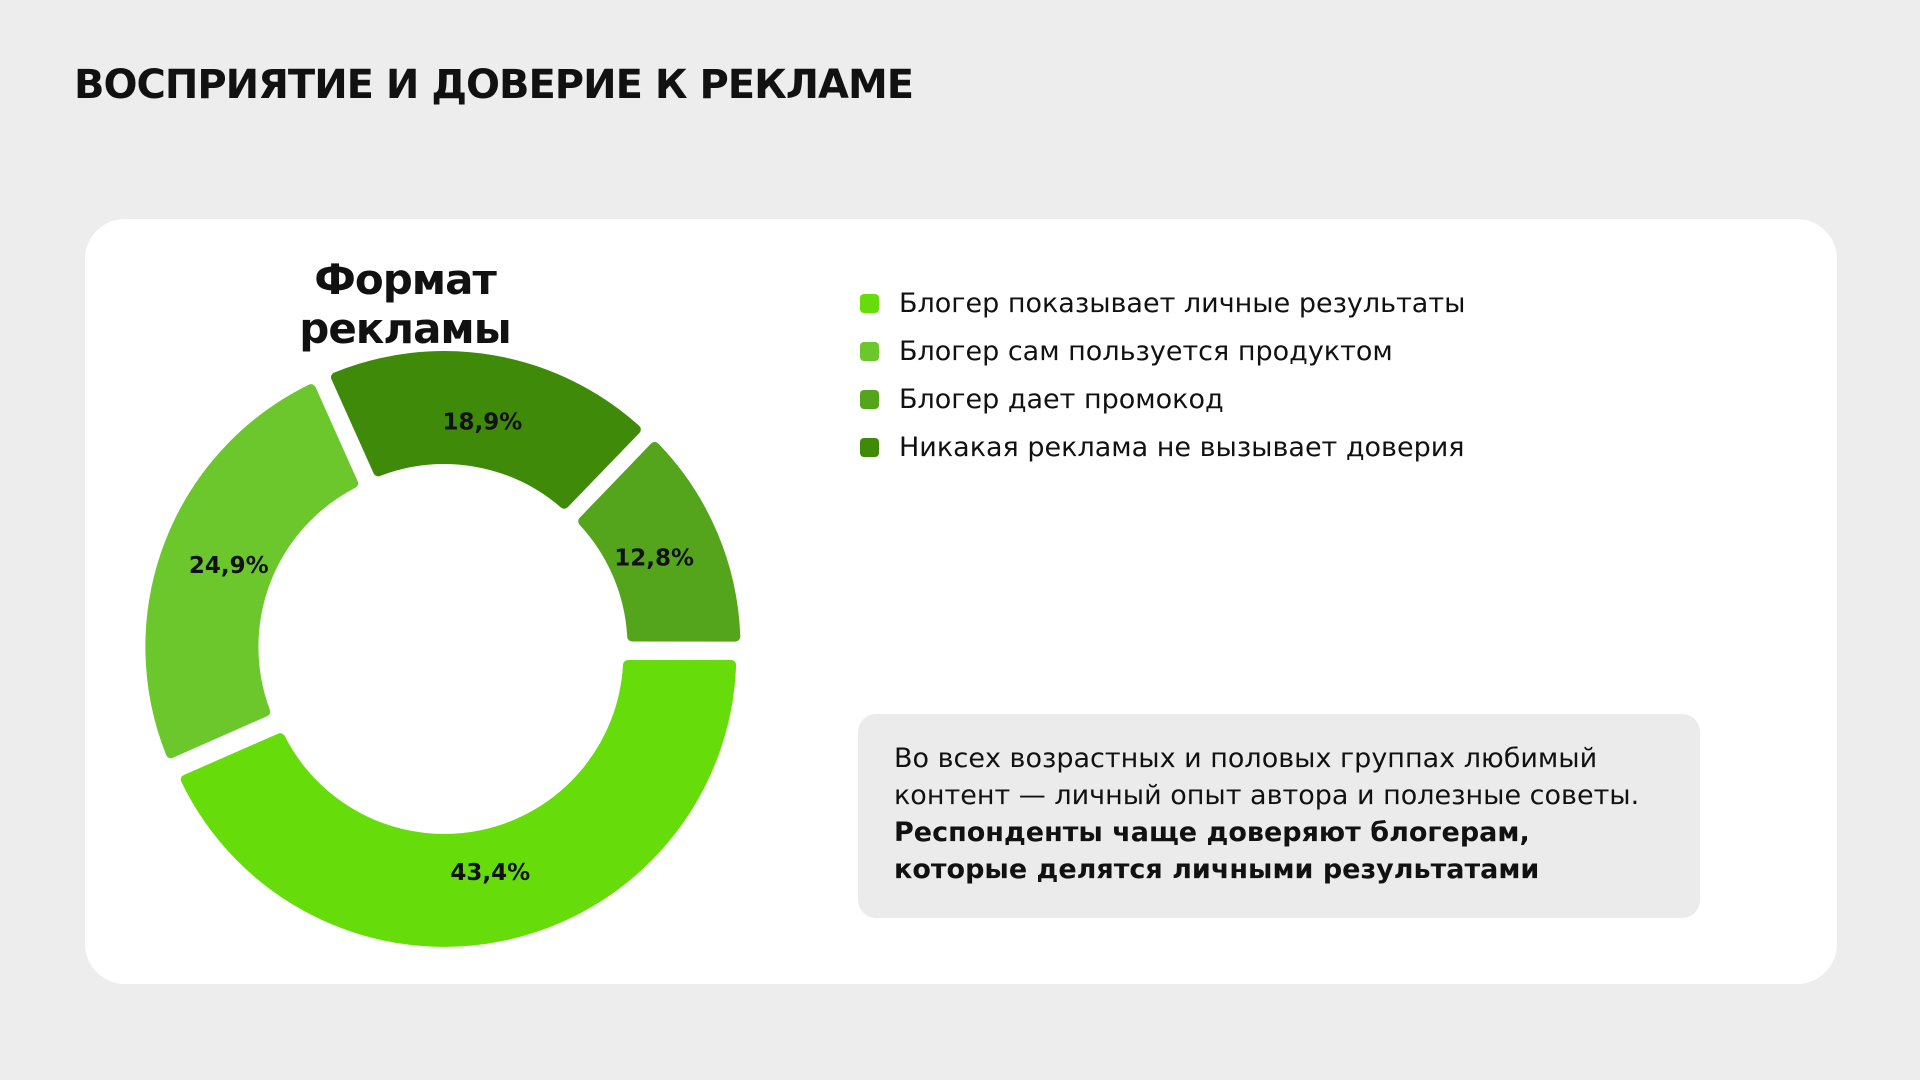 Image resolution: width=1920 pixels, height=1080 pixels. I want to click on legend-label: Блогер показывает личные результаты, so click(1182, 303).